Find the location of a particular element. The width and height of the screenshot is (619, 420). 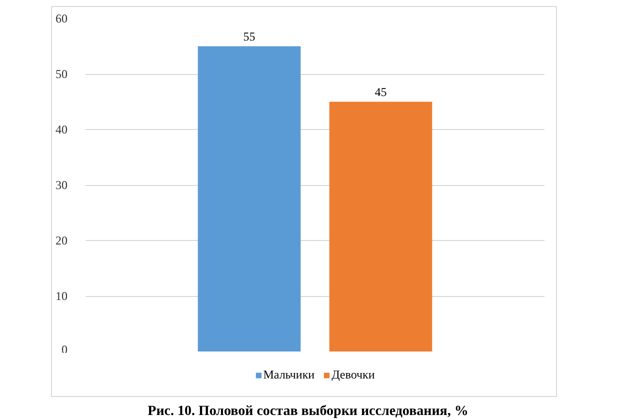

data-label: 45 is located at coordinates (380, 91).